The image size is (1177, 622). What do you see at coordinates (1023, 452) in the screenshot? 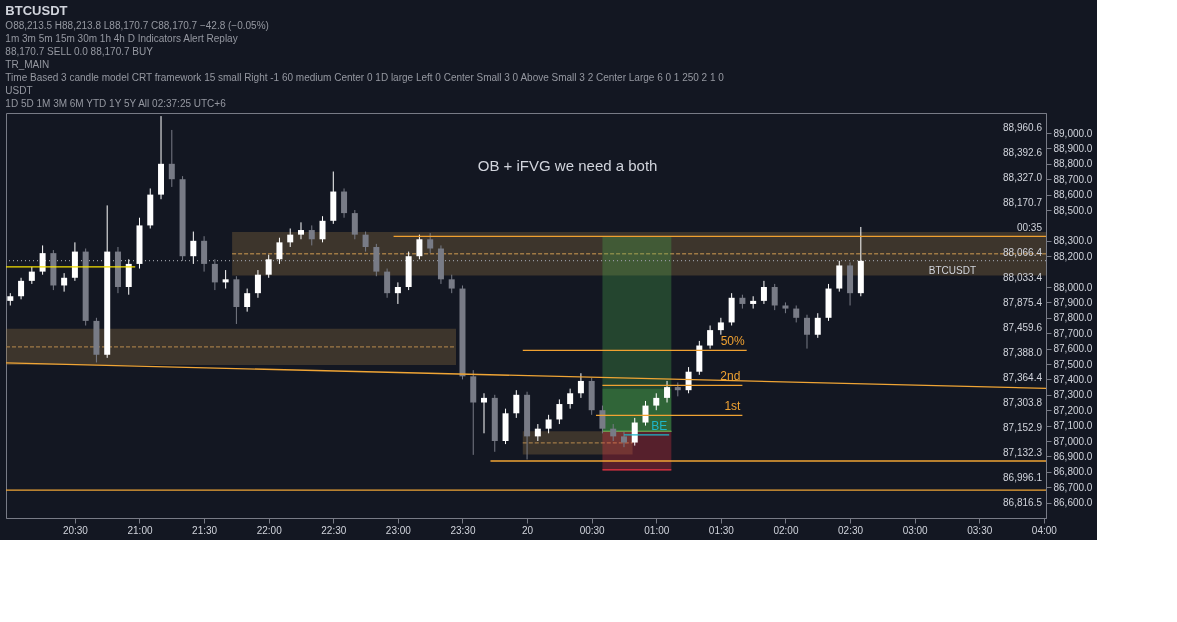
I see `annotation: 87,132.3` at bounding box center [1023, 452].